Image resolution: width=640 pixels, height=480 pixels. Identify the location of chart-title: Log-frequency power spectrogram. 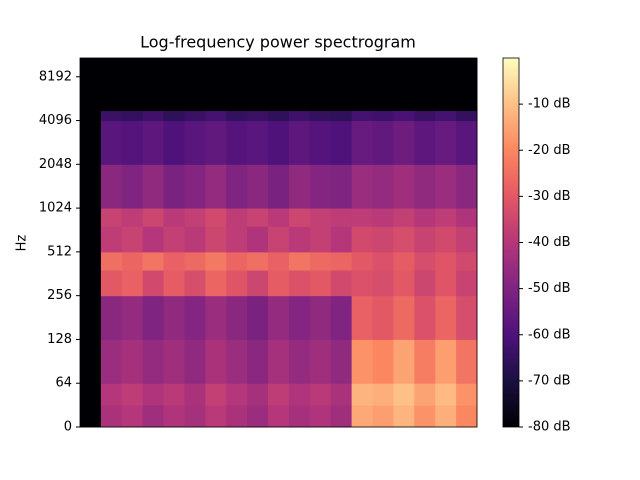
(278, 42).